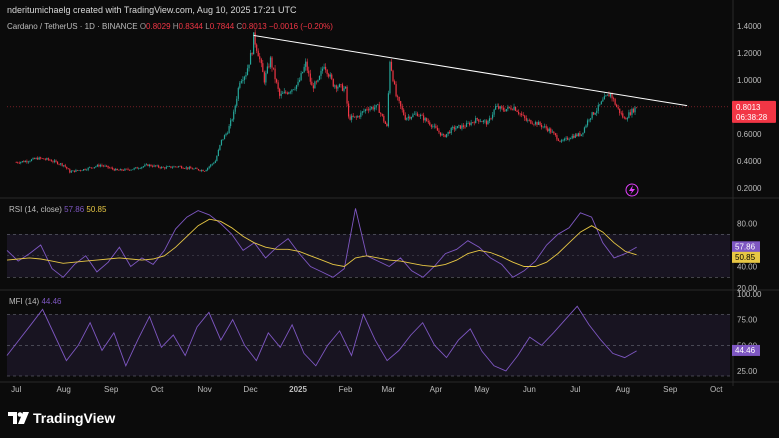 The image size is (779, 438). I want to click on price-tick-label: 0.6000, so click(749, 134).